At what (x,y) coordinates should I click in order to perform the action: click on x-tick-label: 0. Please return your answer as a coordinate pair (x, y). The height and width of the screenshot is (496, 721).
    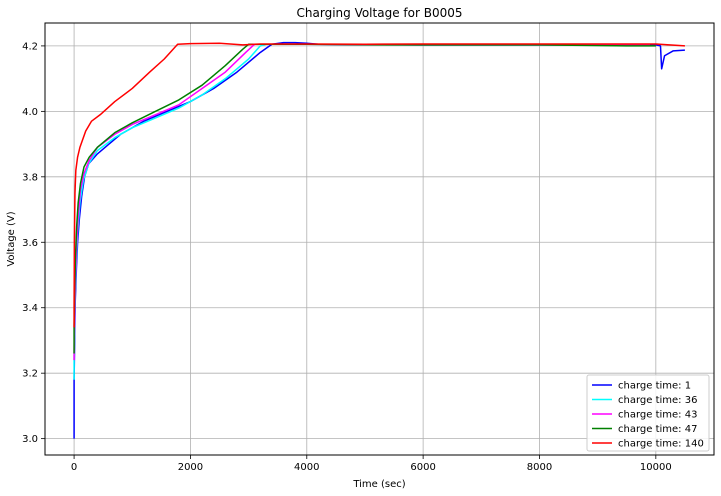
    Looking at the image, I should click on (74, 467).